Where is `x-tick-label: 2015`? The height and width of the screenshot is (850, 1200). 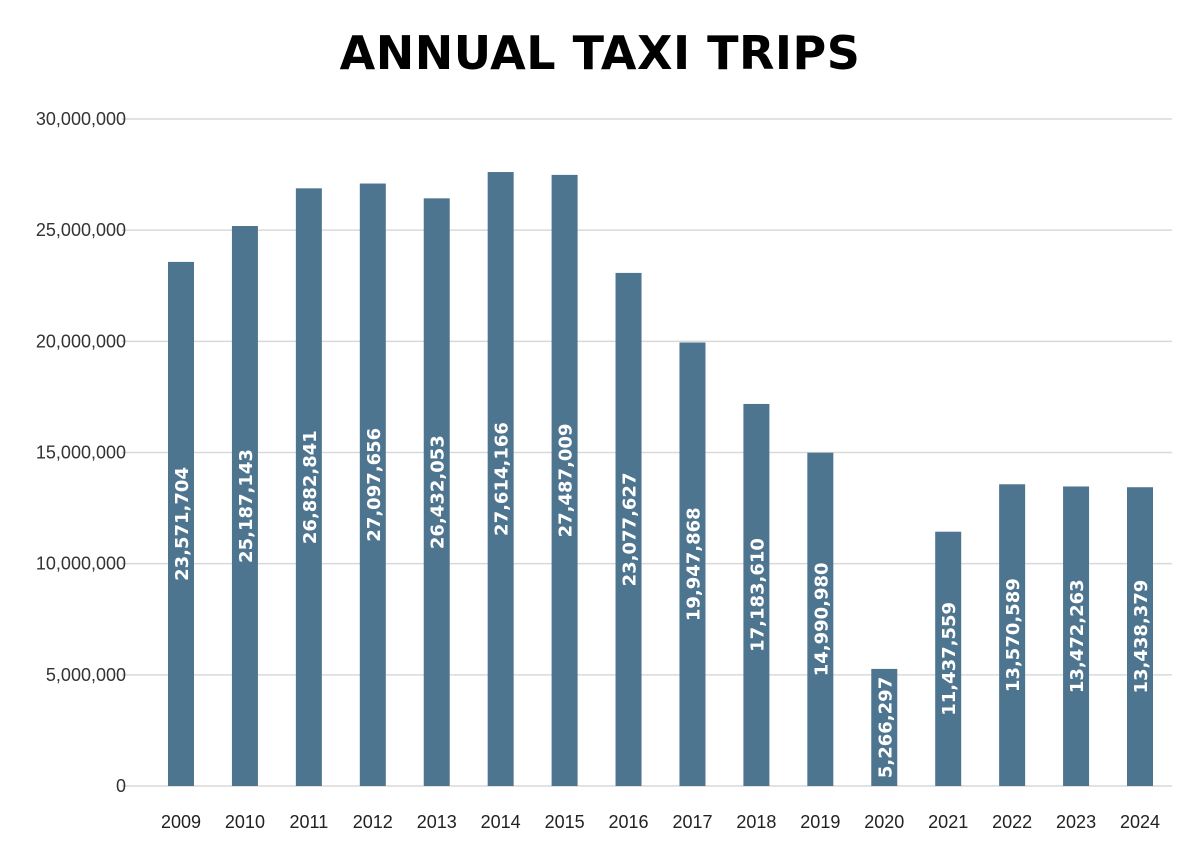
x-tick-label: 2015 is located at coordinates (565, 822).